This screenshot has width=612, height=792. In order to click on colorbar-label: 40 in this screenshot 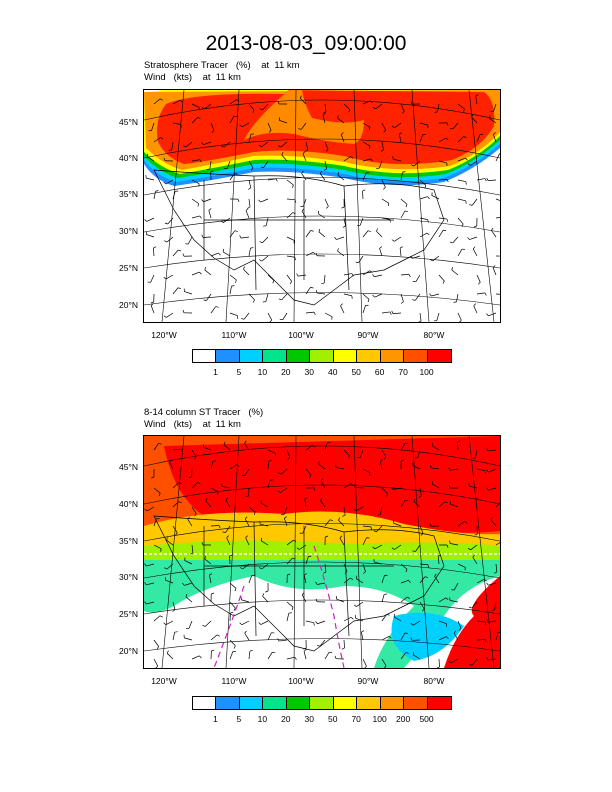, I will do `click(332, 372)`.